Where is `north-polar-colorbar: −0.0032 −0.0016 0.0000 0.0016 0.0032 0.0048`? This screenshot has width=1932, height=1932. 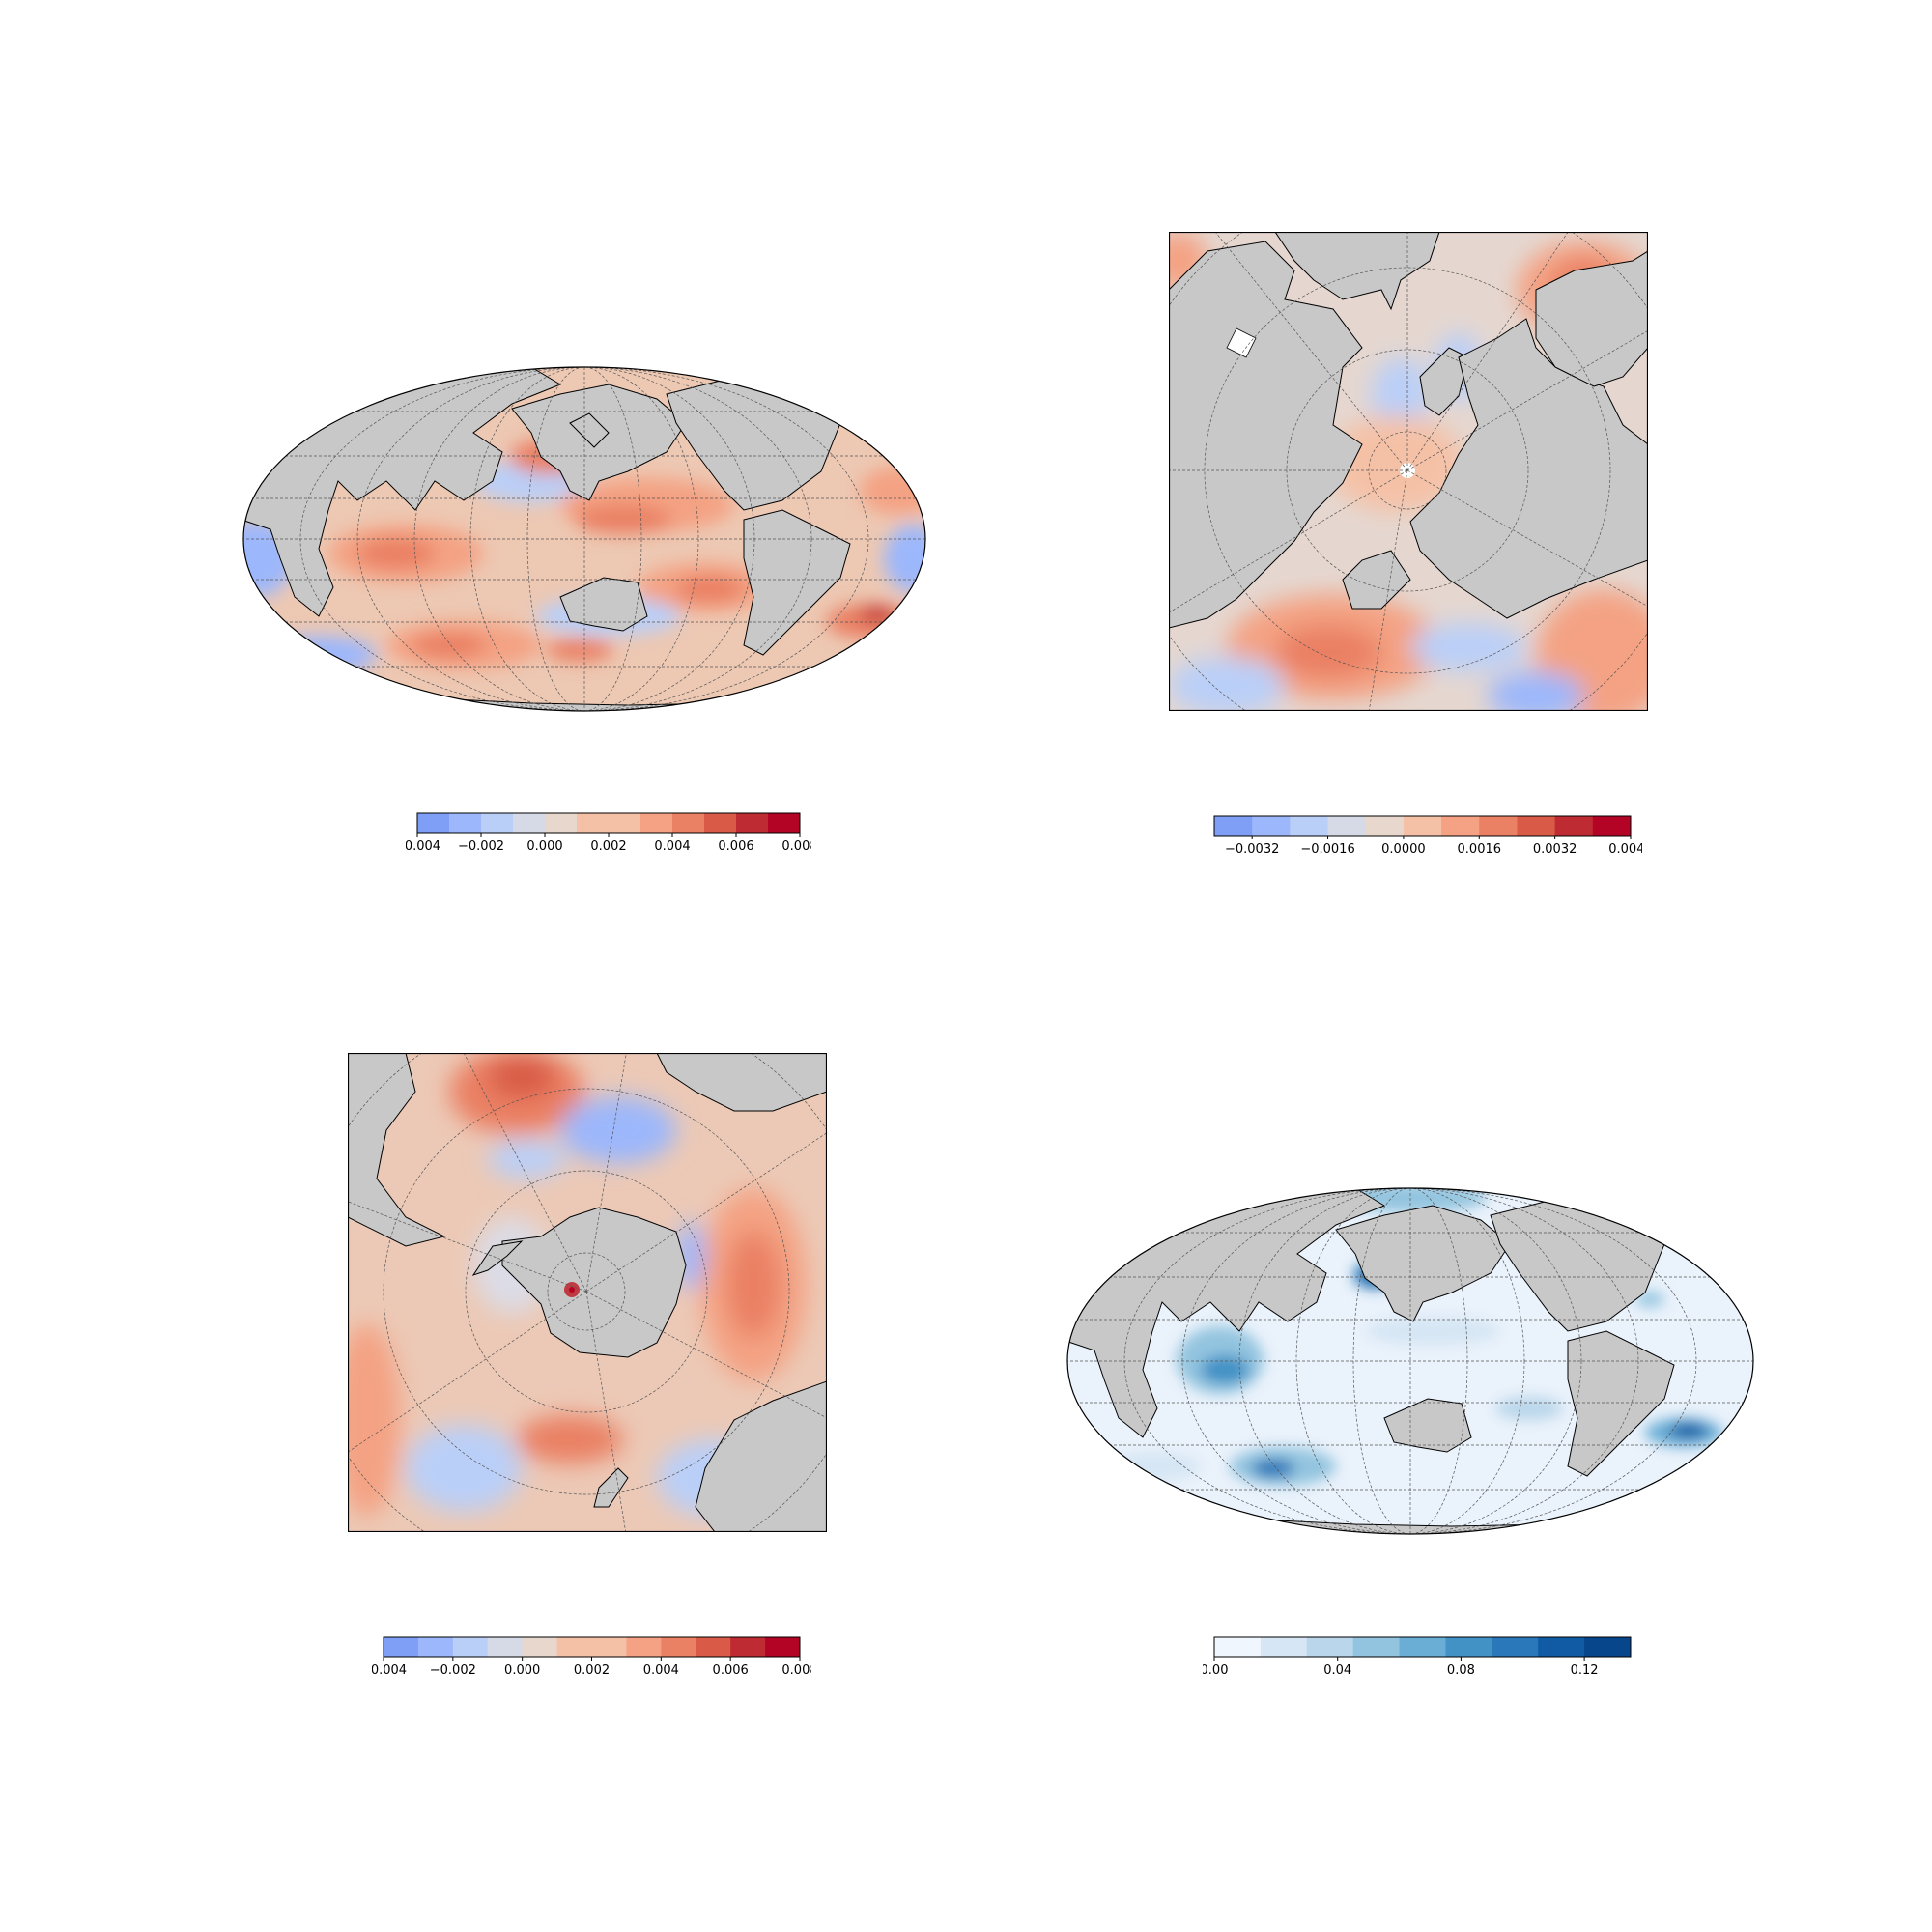 north-polar-colorbar: −0.0032 −0.0016 0.0000 0.0016 0.0032 0.0048 is located at coordinates (1428, 838).